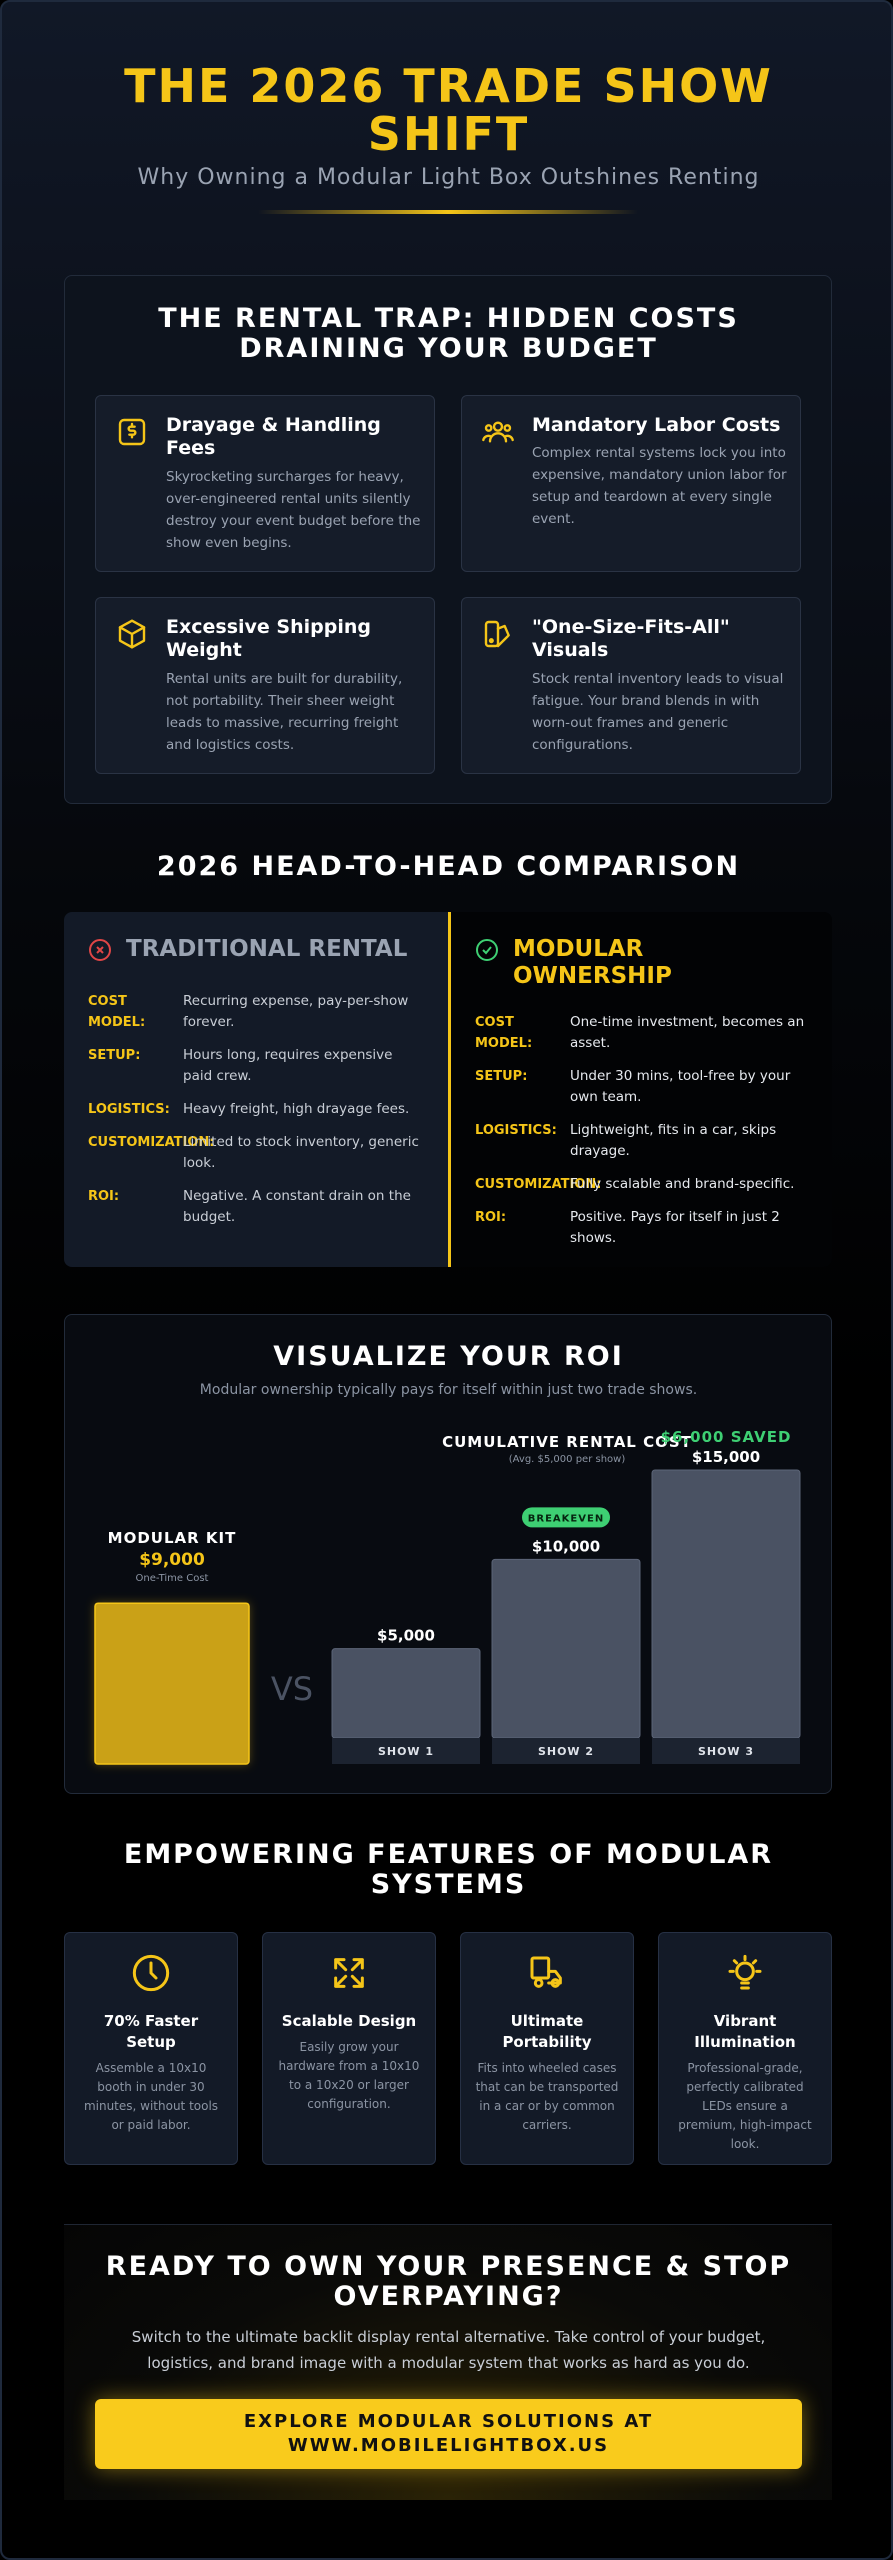 The width and height of the screenshot is (893, 2560). What do you see at coordinates (726, 1437) in the screenshot?
I see `saved: $6,000 SAVED` at bounding box center [726, 1437].